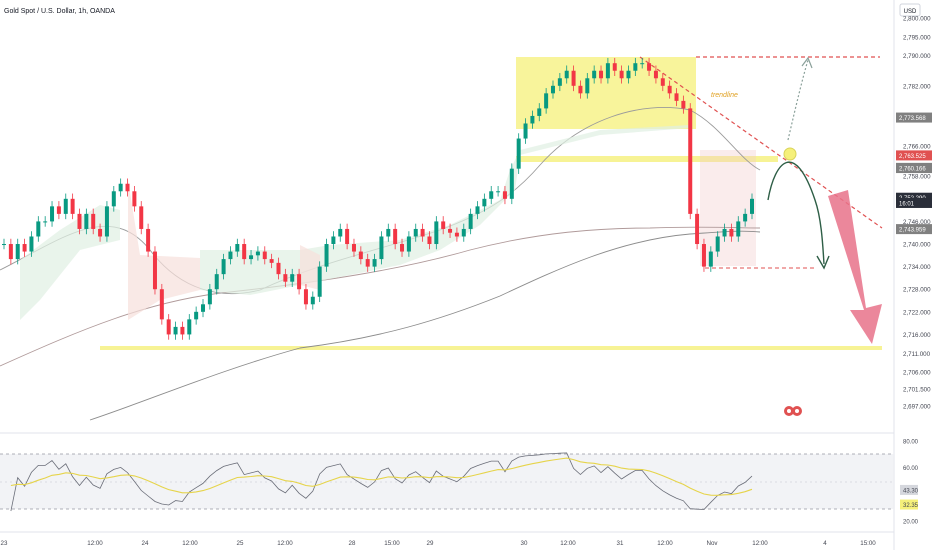  What do you see at coordinates (855, 267) in the screenshot?
I see `large-down-arrow` at bounding box center [855, 267].